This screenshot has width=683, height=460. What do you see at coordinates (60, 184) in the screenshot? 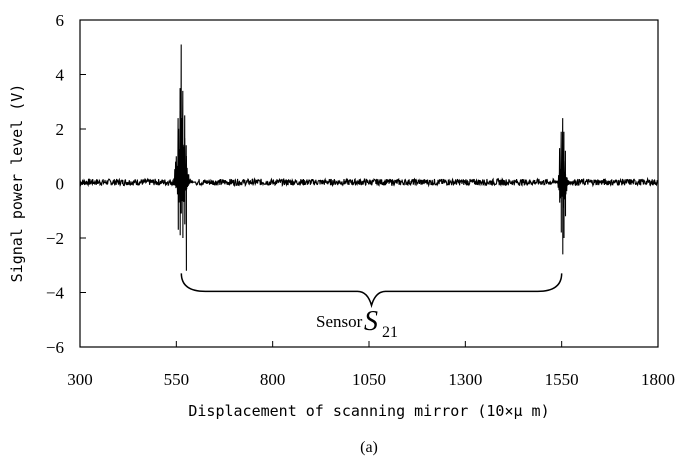
I see `y-tick-label: 0` at bounding box center [60, 184].